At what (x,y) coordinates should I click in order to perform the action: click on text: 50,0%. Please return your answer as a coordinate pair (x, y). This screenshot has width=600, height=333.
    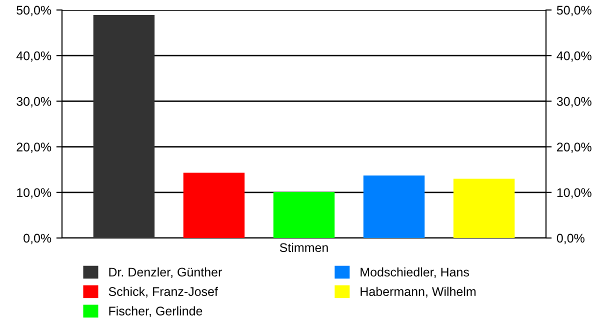
    Looking at the image, I should click on (574, 11).